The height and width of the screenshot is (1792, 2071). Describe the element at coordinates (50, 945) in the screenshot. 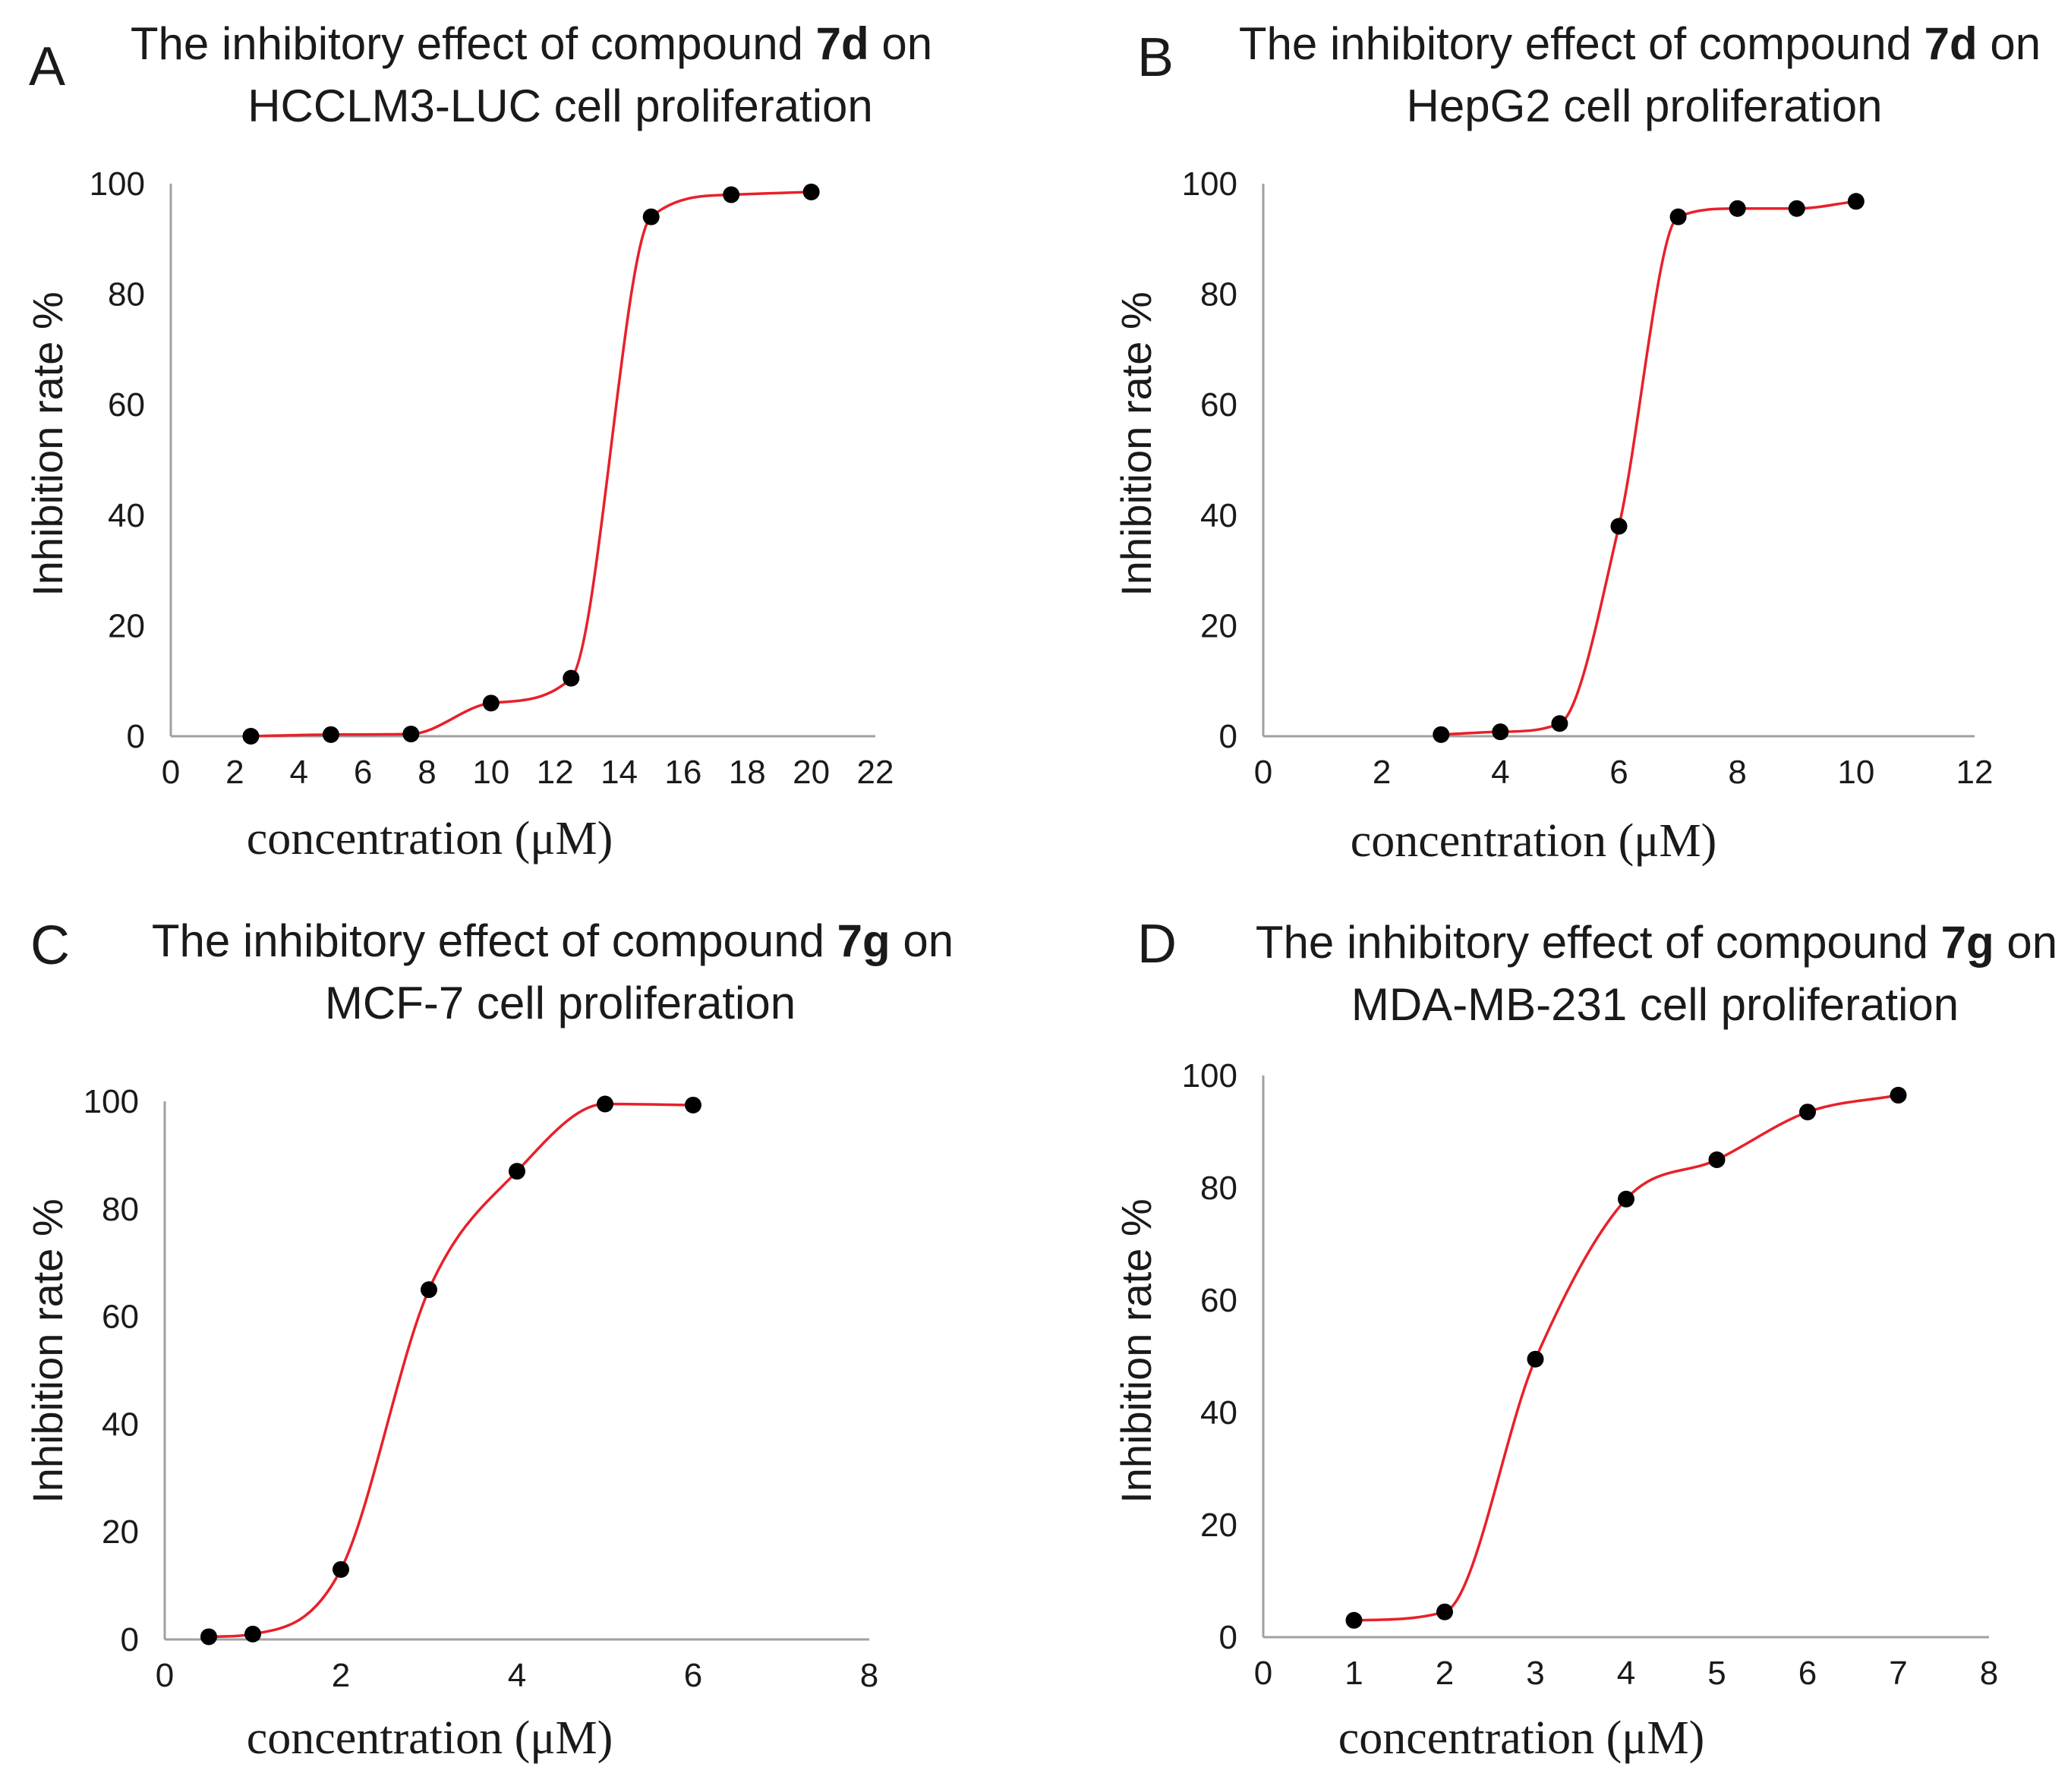

I see `panel-letter: C` at that location.